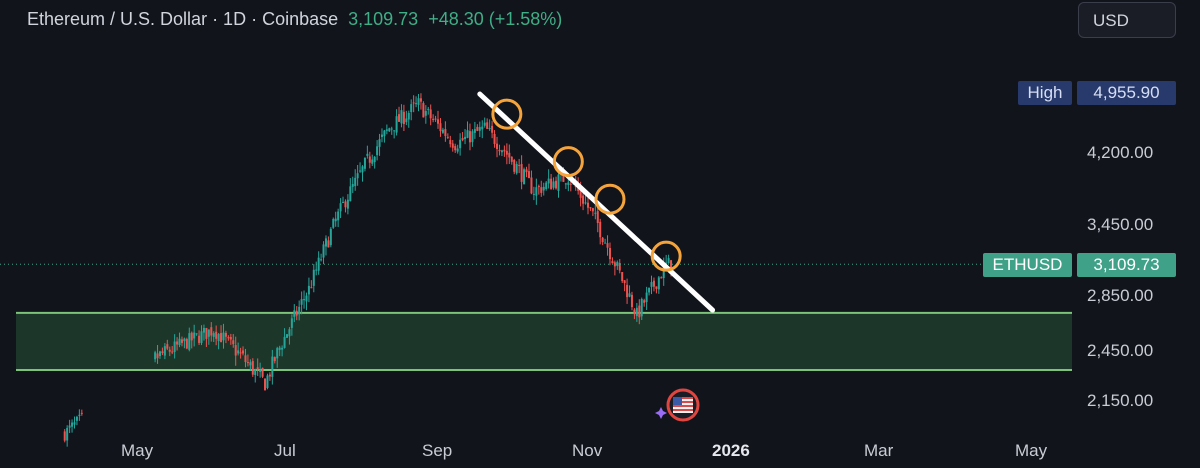 Image resolution: width=1200 pixels, height=468 pixels. Describe the element at coordinates (1127, 20) in the screenshot. I see `currency-button: USD` at that location.